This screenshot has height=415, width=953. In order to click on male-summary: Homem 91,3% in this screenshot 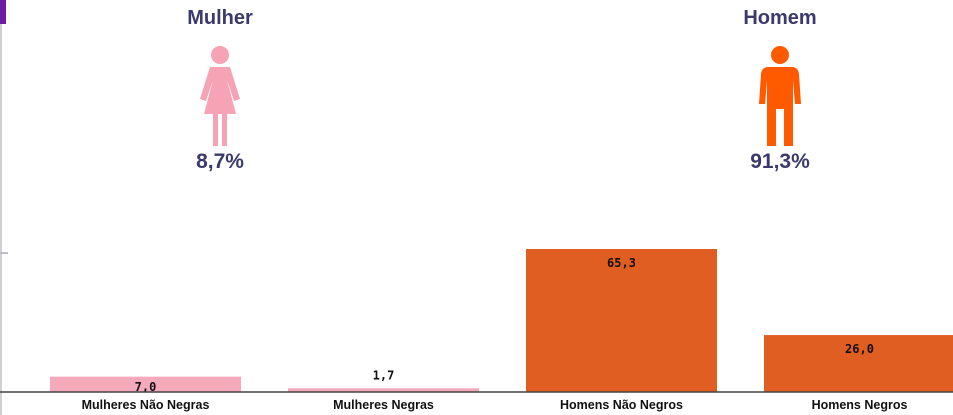, I will do `click(780, 90)`.